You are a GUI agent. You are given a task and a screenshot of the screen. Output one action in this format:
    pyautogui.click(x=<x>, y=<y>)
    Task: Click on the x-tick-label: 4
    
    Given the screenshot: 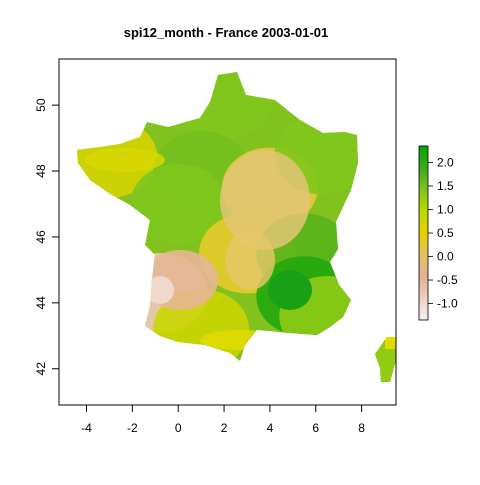 What is the action you would take?
    pyautogui.click(x=270, y=428)
    